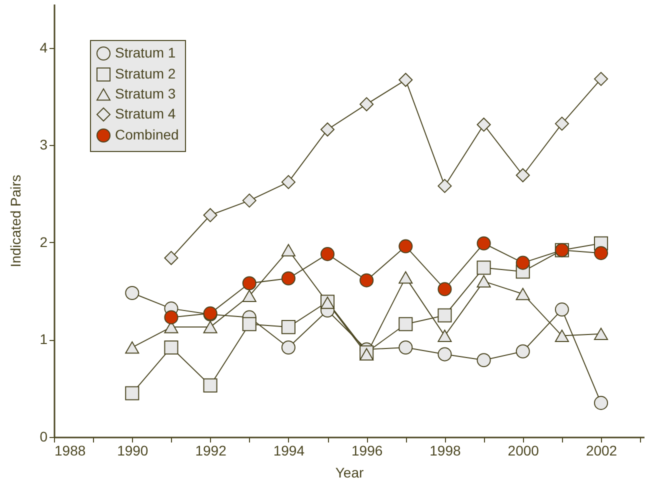 The height and width of the screenshot is (491, 646). What do you see at coordinates (145, 52) in the screenshot?
I see `legend-label: Stratum 1` at bounding box center [145, 52].